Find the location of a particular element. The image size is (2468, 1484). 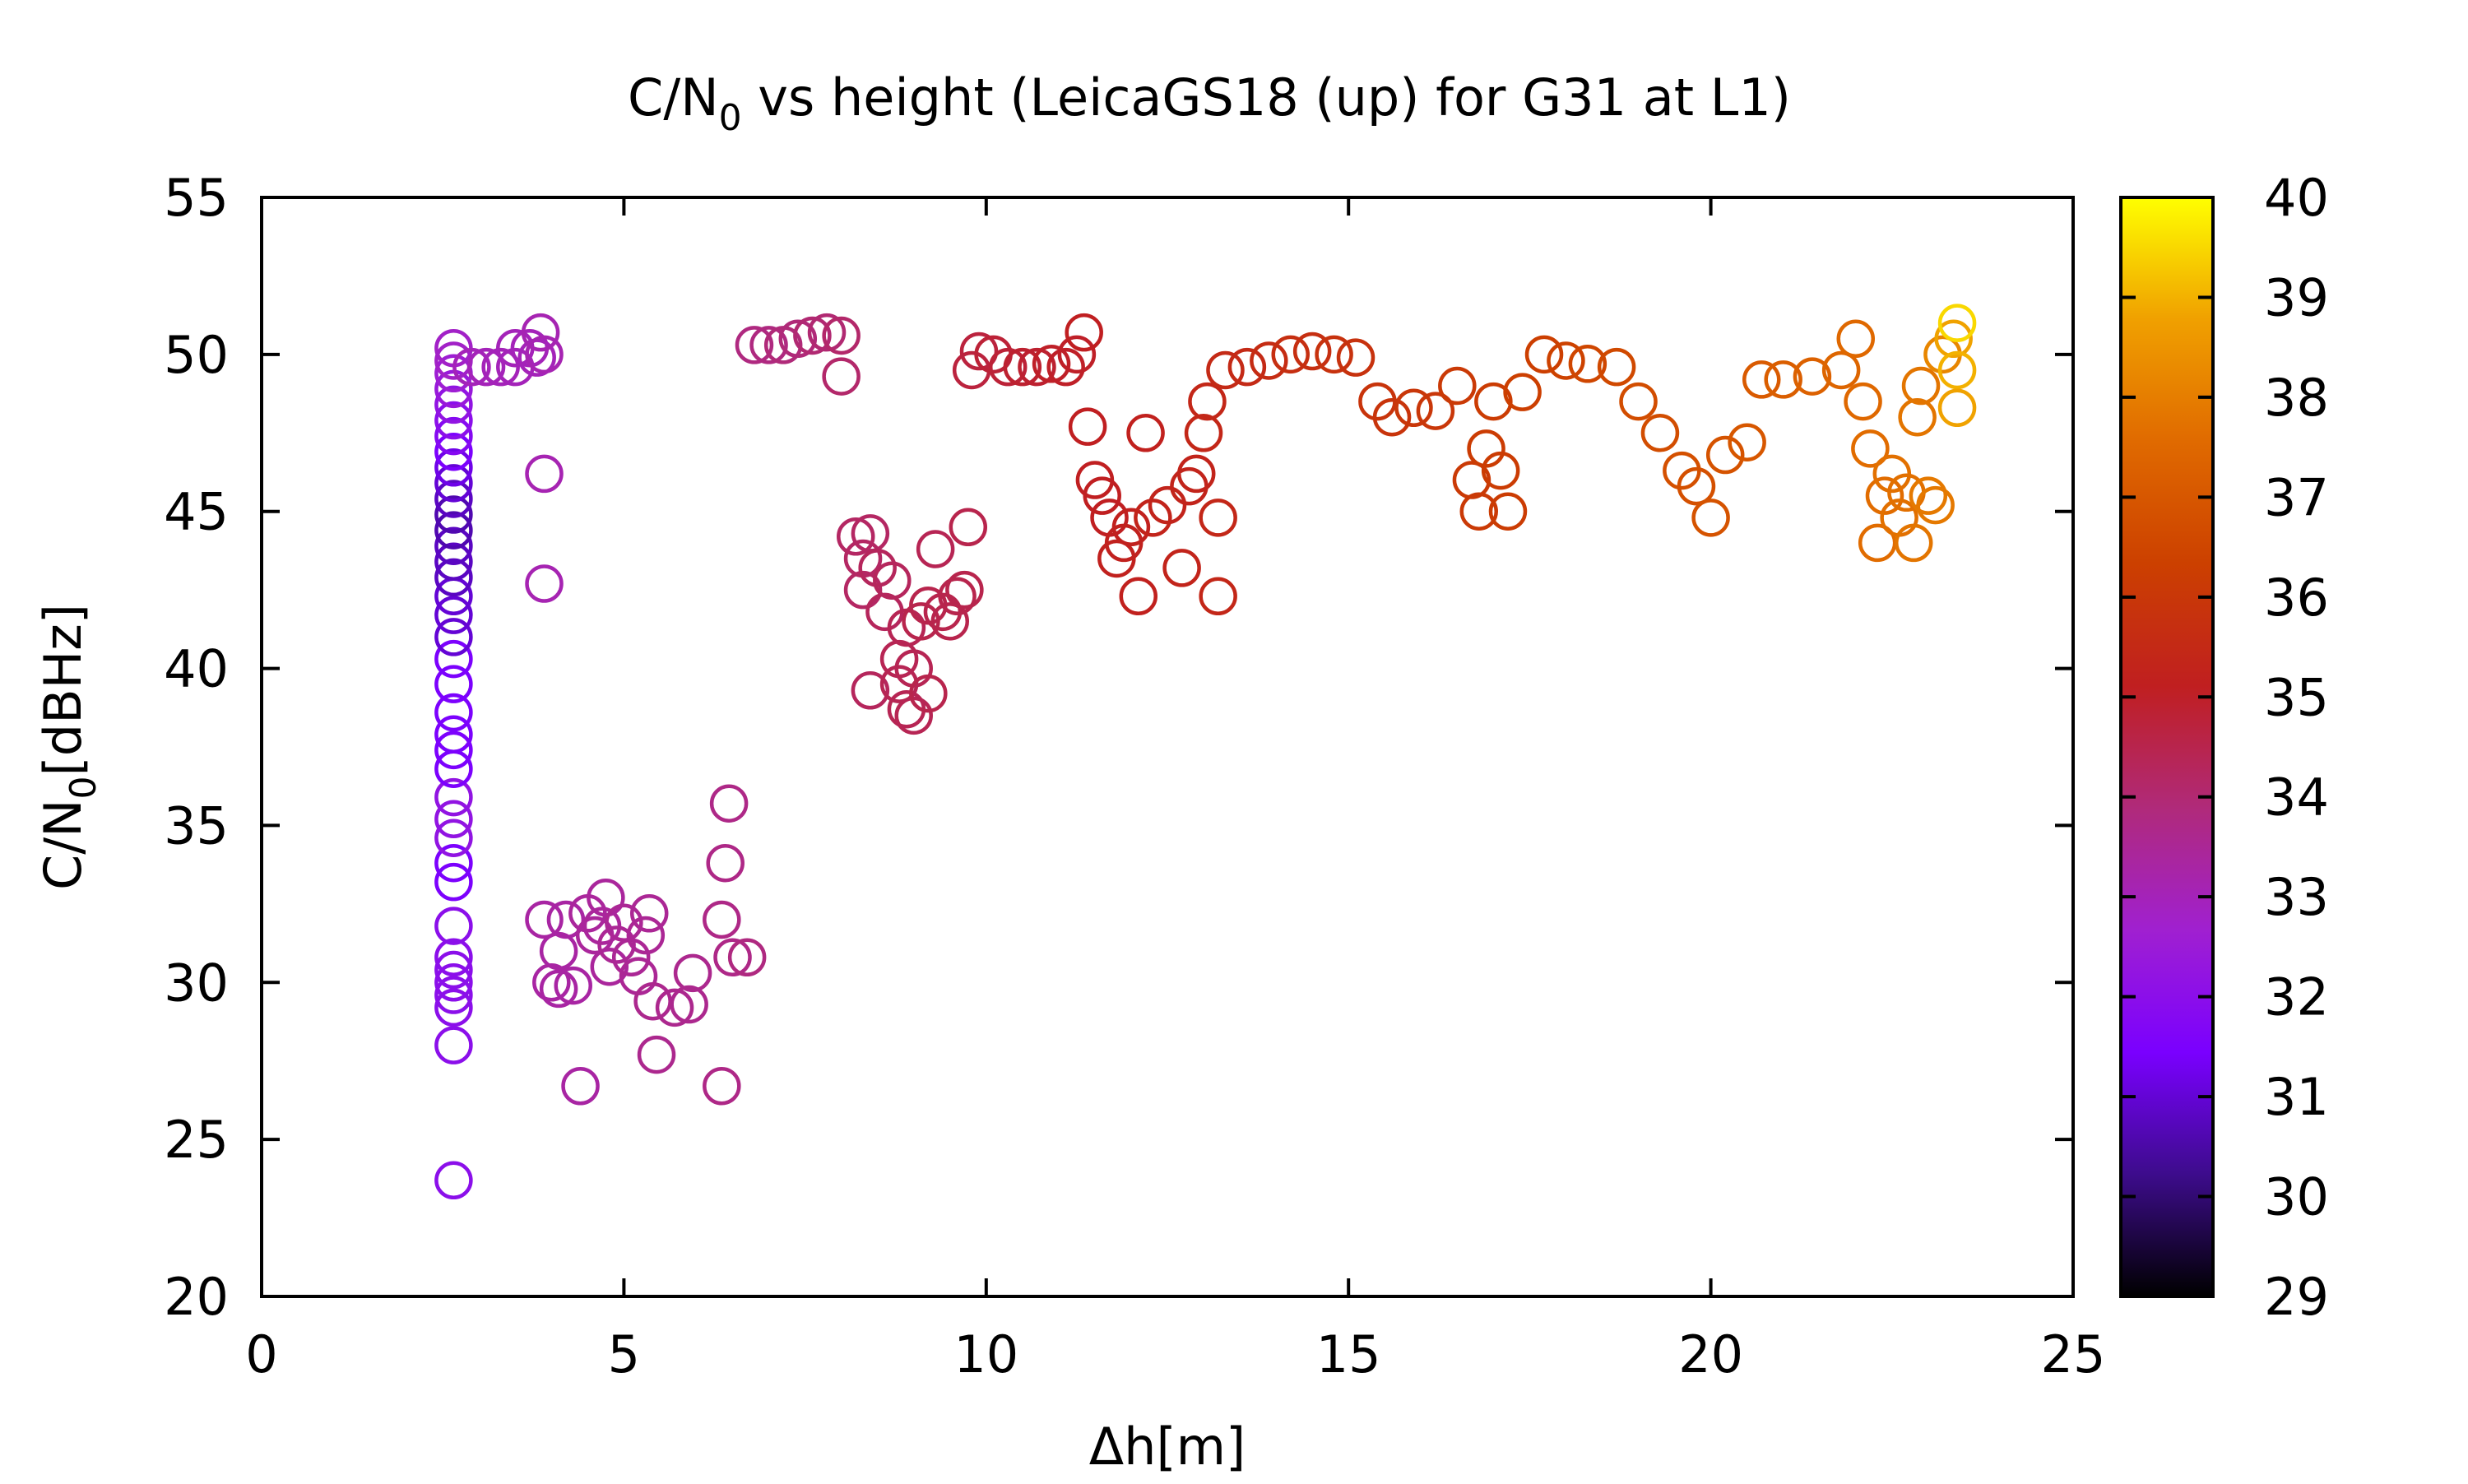

x-tick-label: 20 is located at coordinates (1710, 1354).